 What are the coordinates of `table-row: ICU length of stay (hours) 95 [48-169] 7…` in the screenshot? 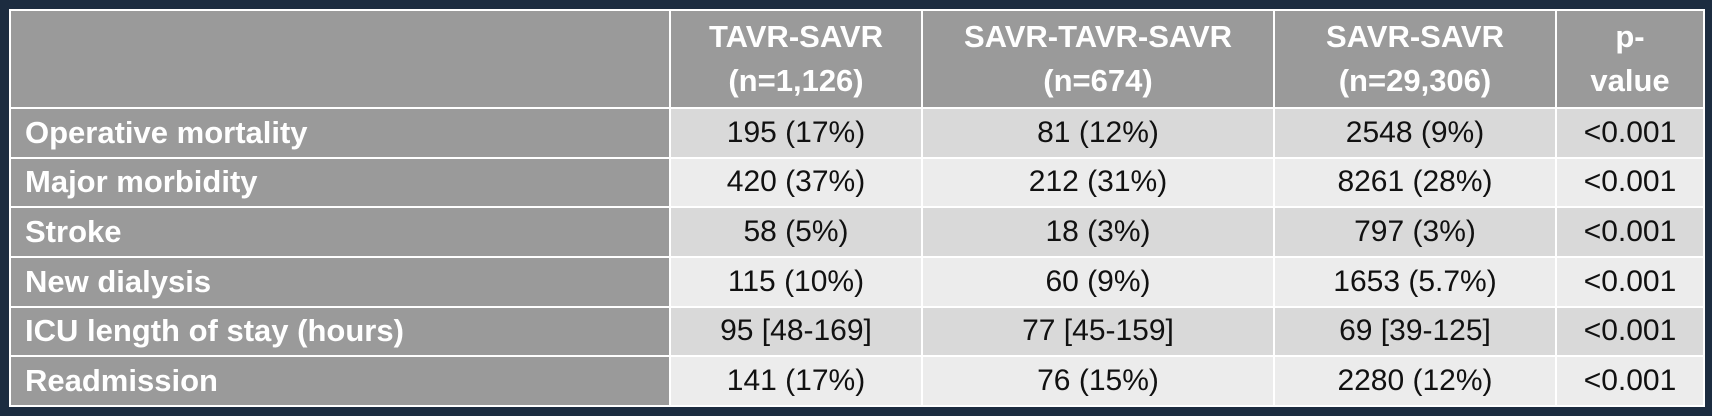 It's located at (857, 331).